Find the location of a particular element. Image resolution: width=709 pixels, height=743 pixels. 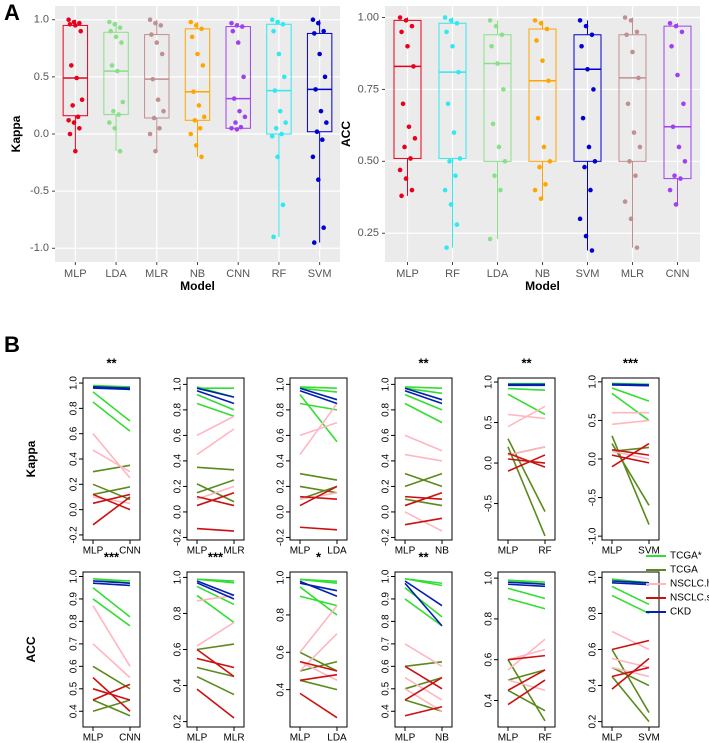

box is located at coordinates (452, 90).